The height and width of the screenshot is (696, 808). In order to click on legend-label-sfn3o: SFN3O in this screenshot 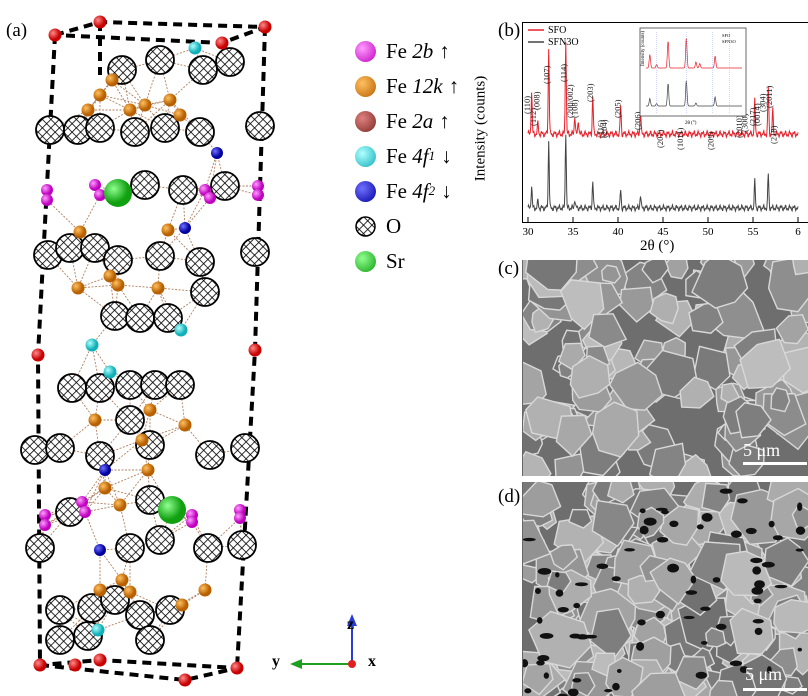, I will do `click(563, 42)`.